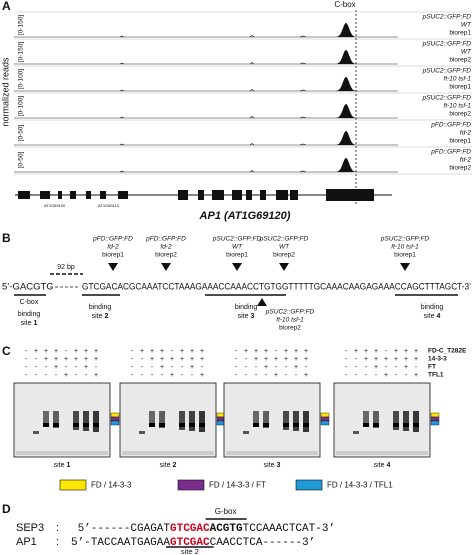 Image resolution: width=474 pixels, height=555 pixels. I want to click on legend-label: FD / 14-3-3 / FT, so click(237, 485).